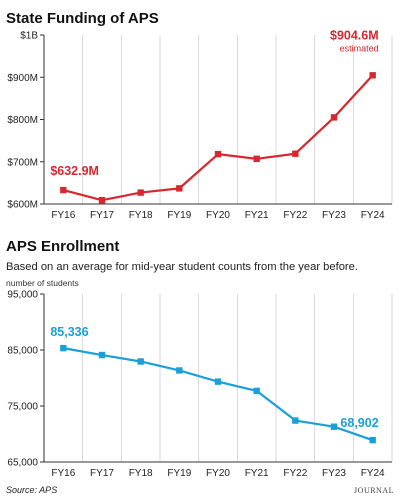 The image size is (400, 501). Describe the element at coordinates (257, 473) in the screenshot. I see `enrollment-x-tick-label: FY21` at that location.